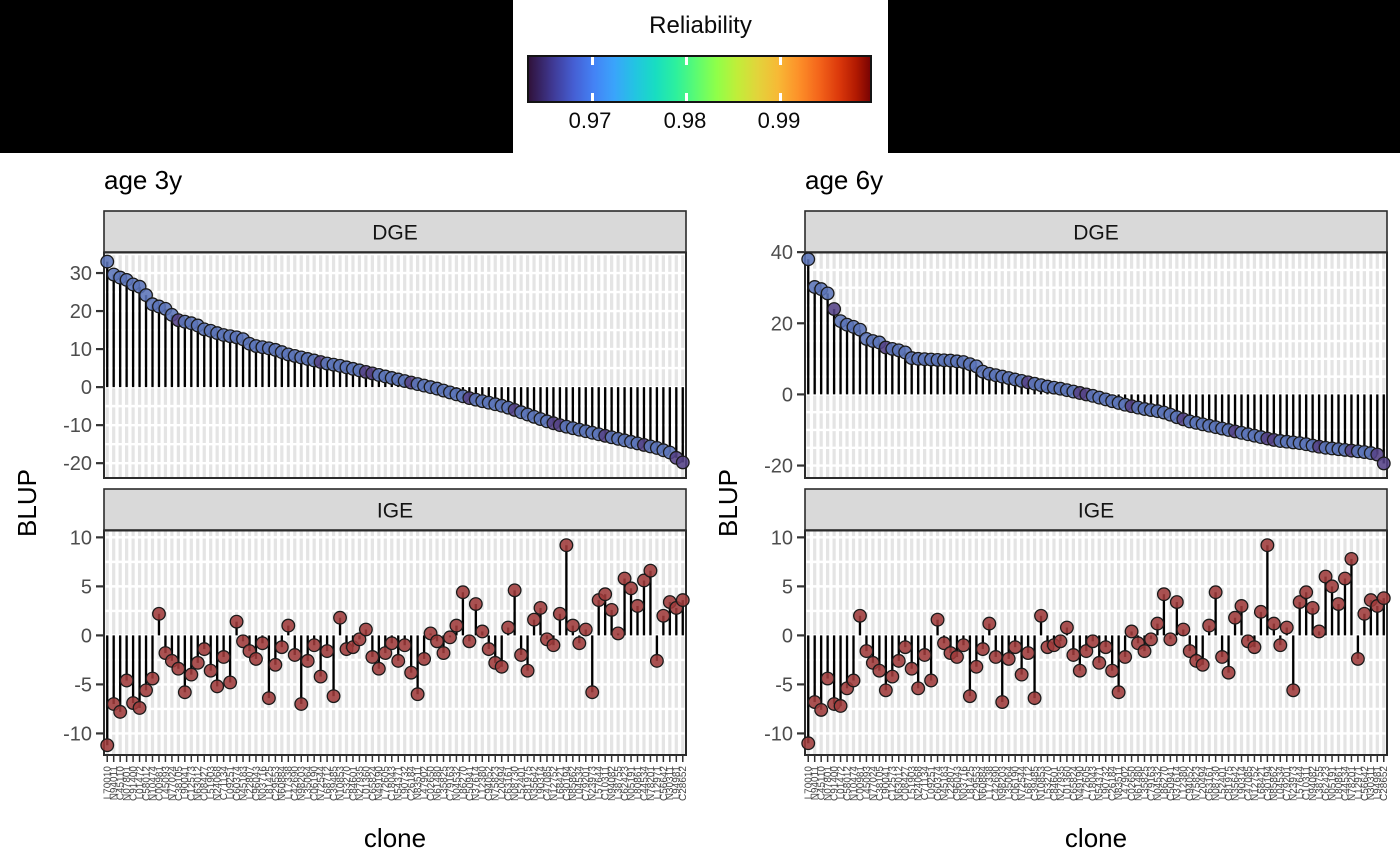 The width and height of the screenshot is (1400, 866). I want to click on svg-text: N05191, so click(1332, 783).